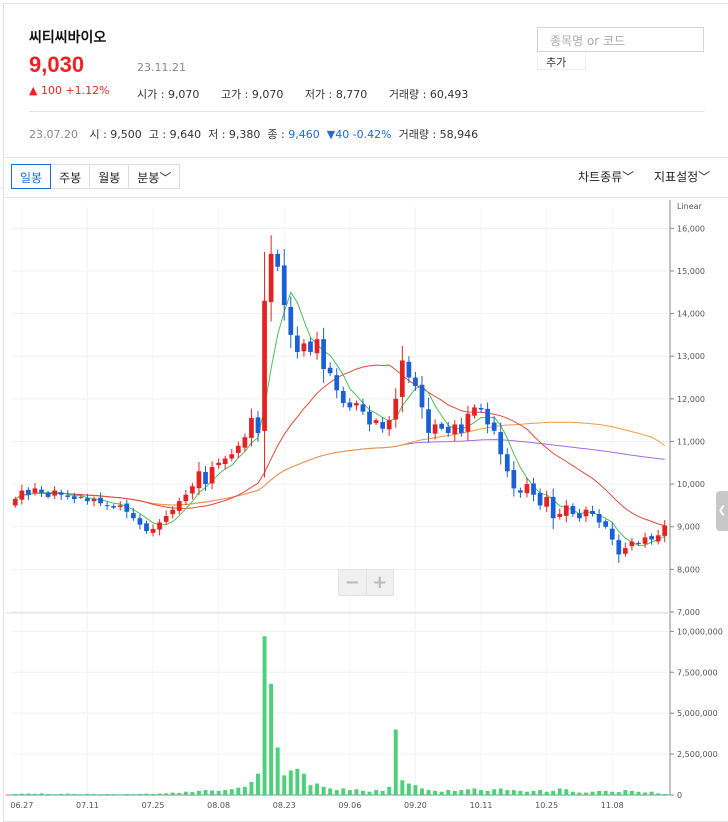 Image resolution: width=728 pixels, height=822 pixels. Describe the element at coordinates (620, 39) in the screenshot. I see `stock-search-input: 종목명 or 코드` at that location.